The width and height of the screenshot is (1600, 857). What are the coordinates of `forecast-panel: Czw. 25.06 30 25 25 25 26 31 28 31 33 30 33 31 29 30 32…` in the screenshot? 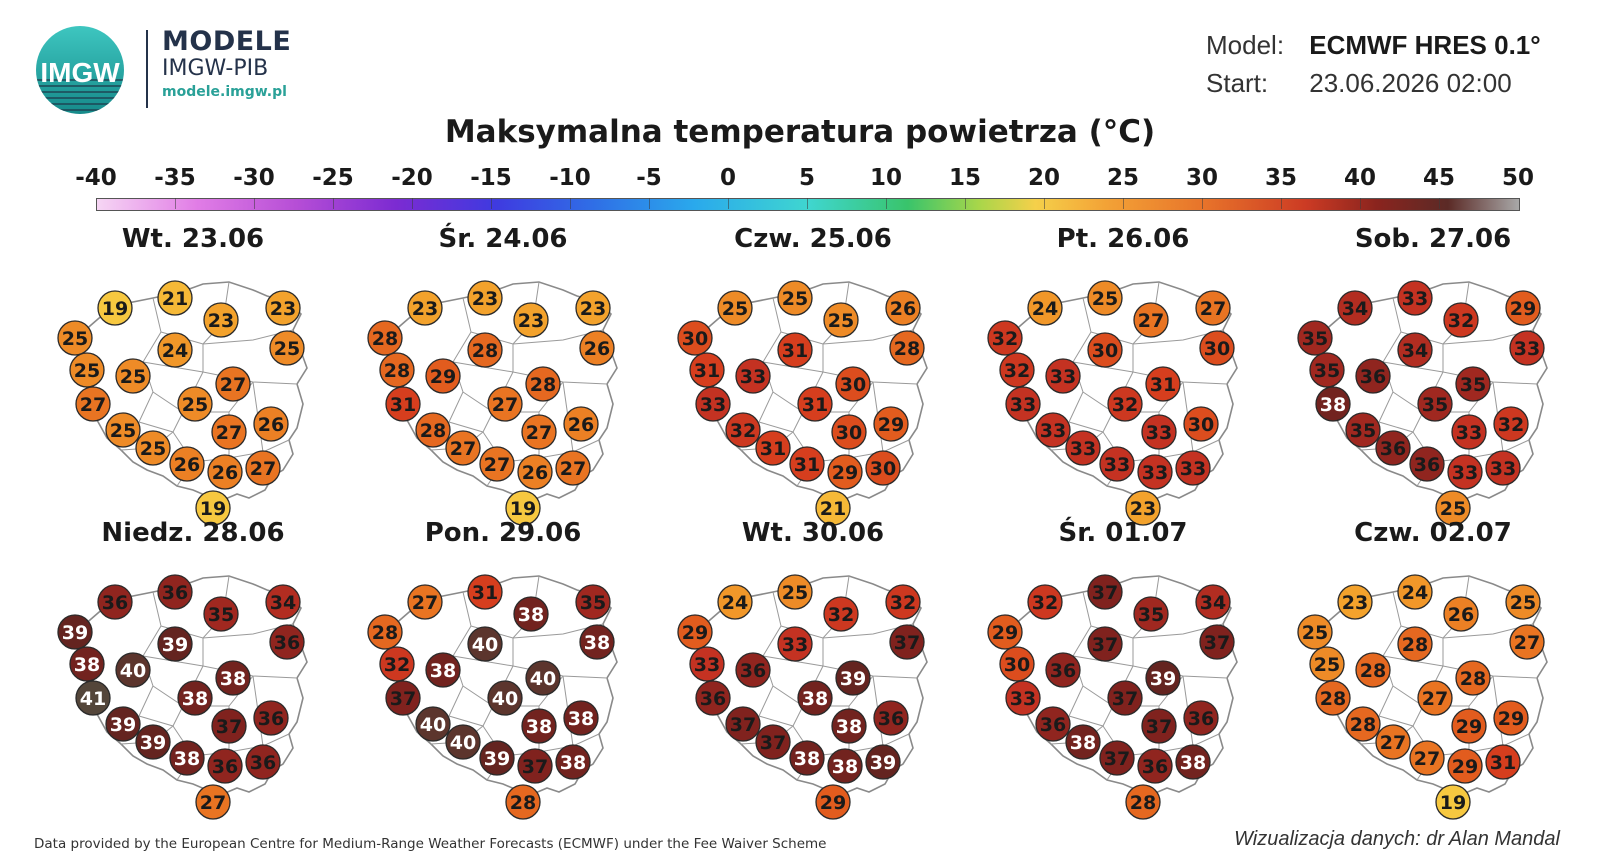 It's located at (813, 375).